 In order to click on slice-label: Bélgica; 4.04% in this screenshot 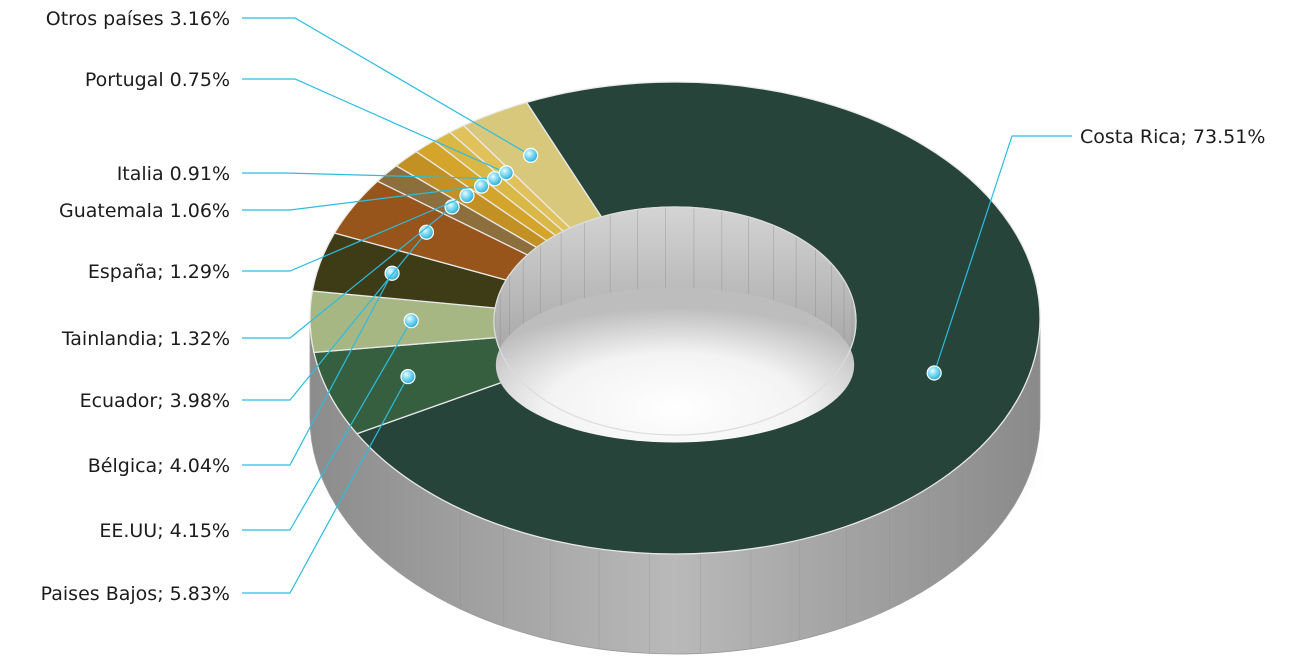, I will do `click(159, 466)`.